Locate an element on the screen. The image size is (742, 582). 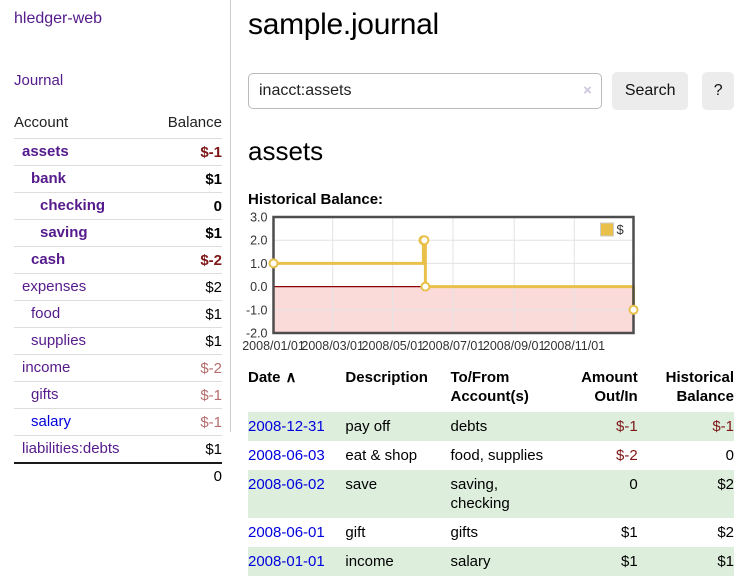
transaction-description: gift is located at coordinates (355, 532).